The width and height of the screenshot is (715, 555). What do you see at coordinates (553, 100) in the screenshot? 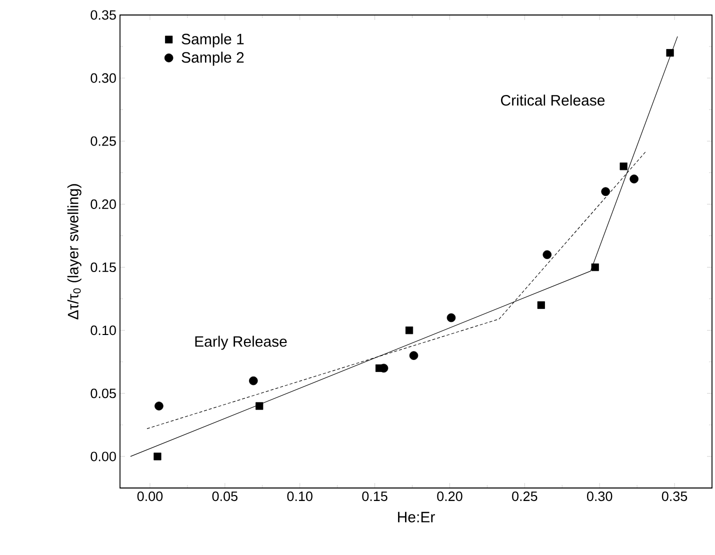
I see `annotation: Critical Release` at bounding box center [553, 100].